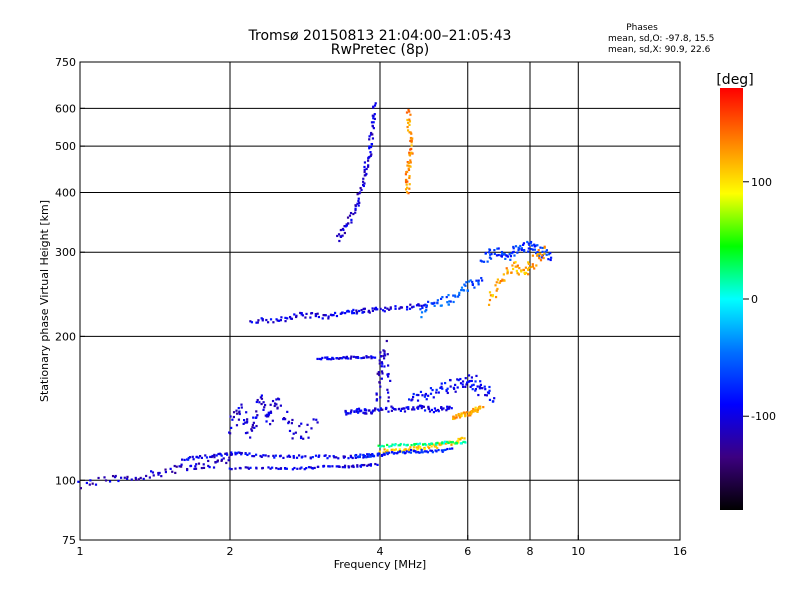  What do you see at coordinates (380, 551) in the screenshot?
I see `x-tick-label: 4` at bounding box center [380, 551].